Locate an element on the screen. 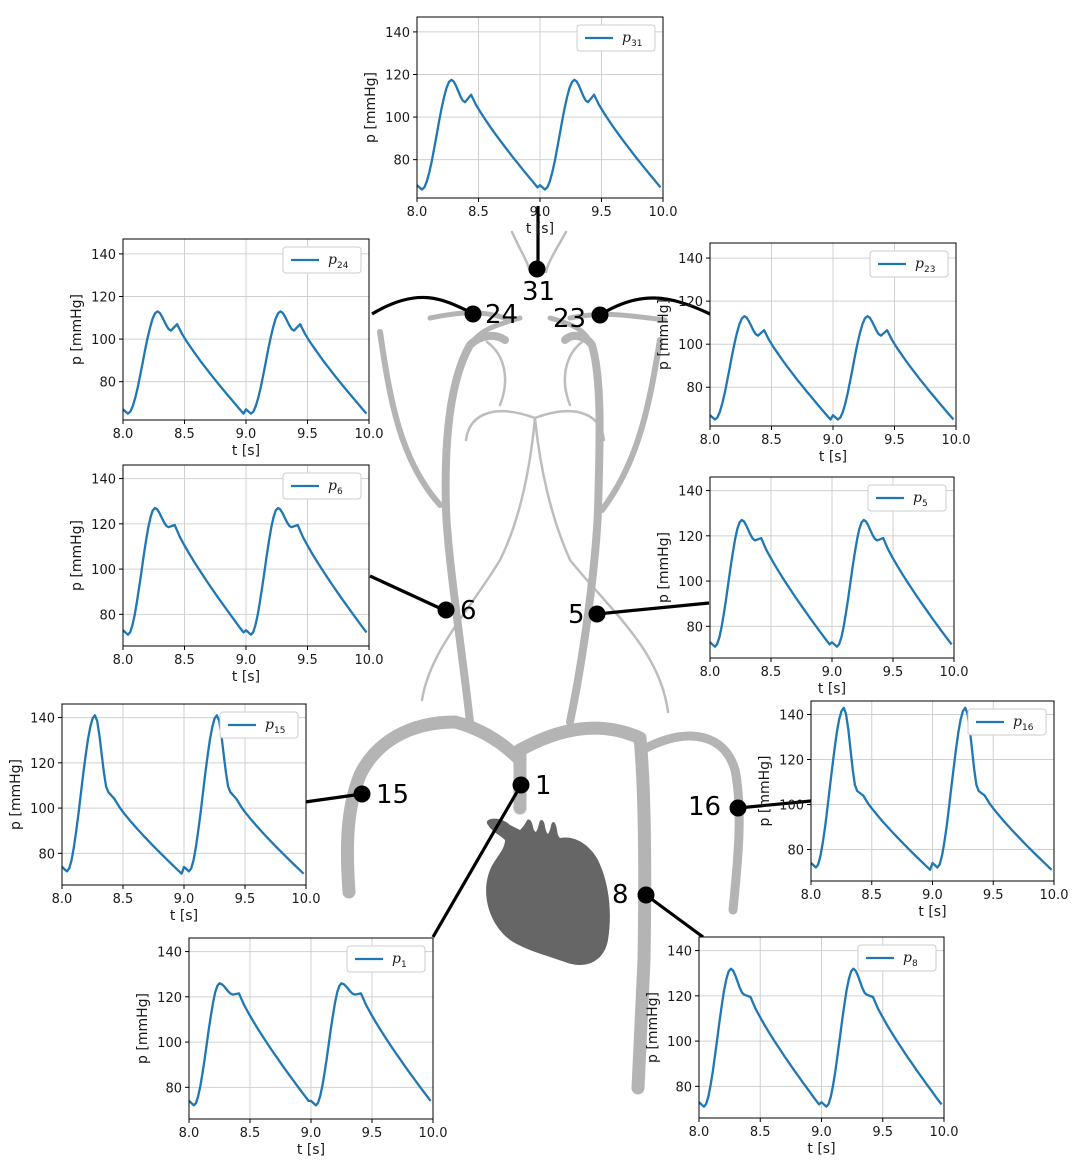 Image resolution: width=1078 pixels, height=1166 pixels. series-line-p31 is located at coordinates (539, 134).